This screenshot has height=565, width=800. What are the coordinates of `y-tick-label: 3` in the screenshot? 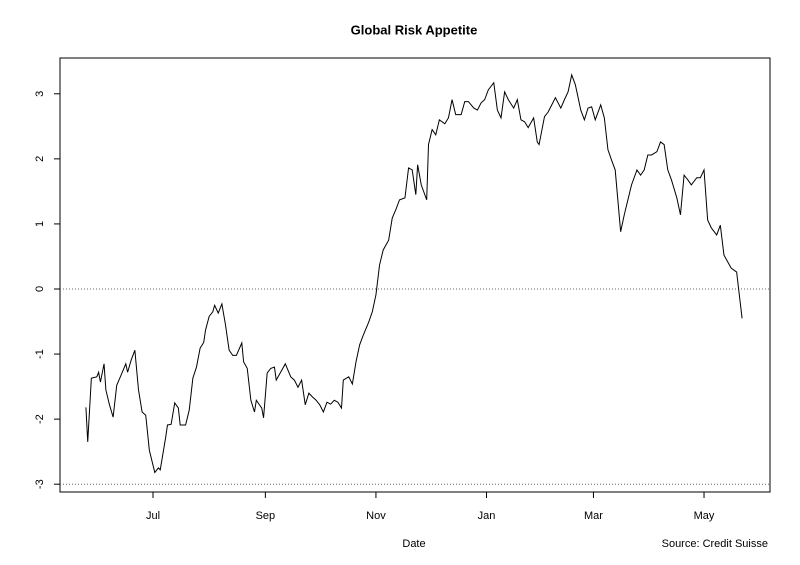 It's located at (40, 94).